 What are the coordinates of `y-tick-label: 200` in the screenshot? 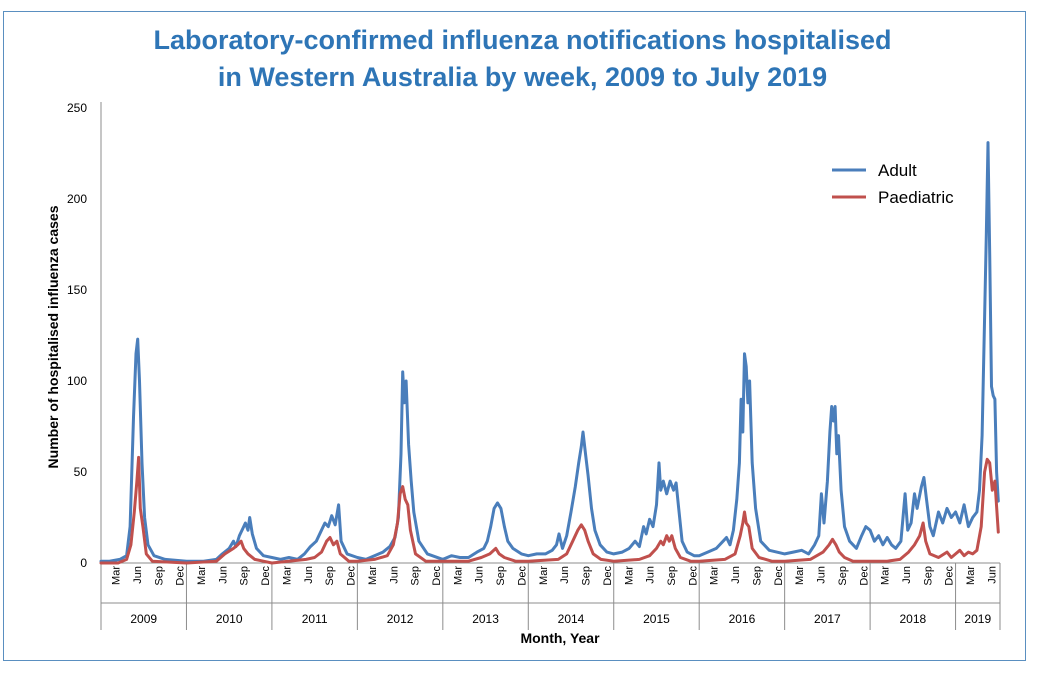 It's located at (77, 199).